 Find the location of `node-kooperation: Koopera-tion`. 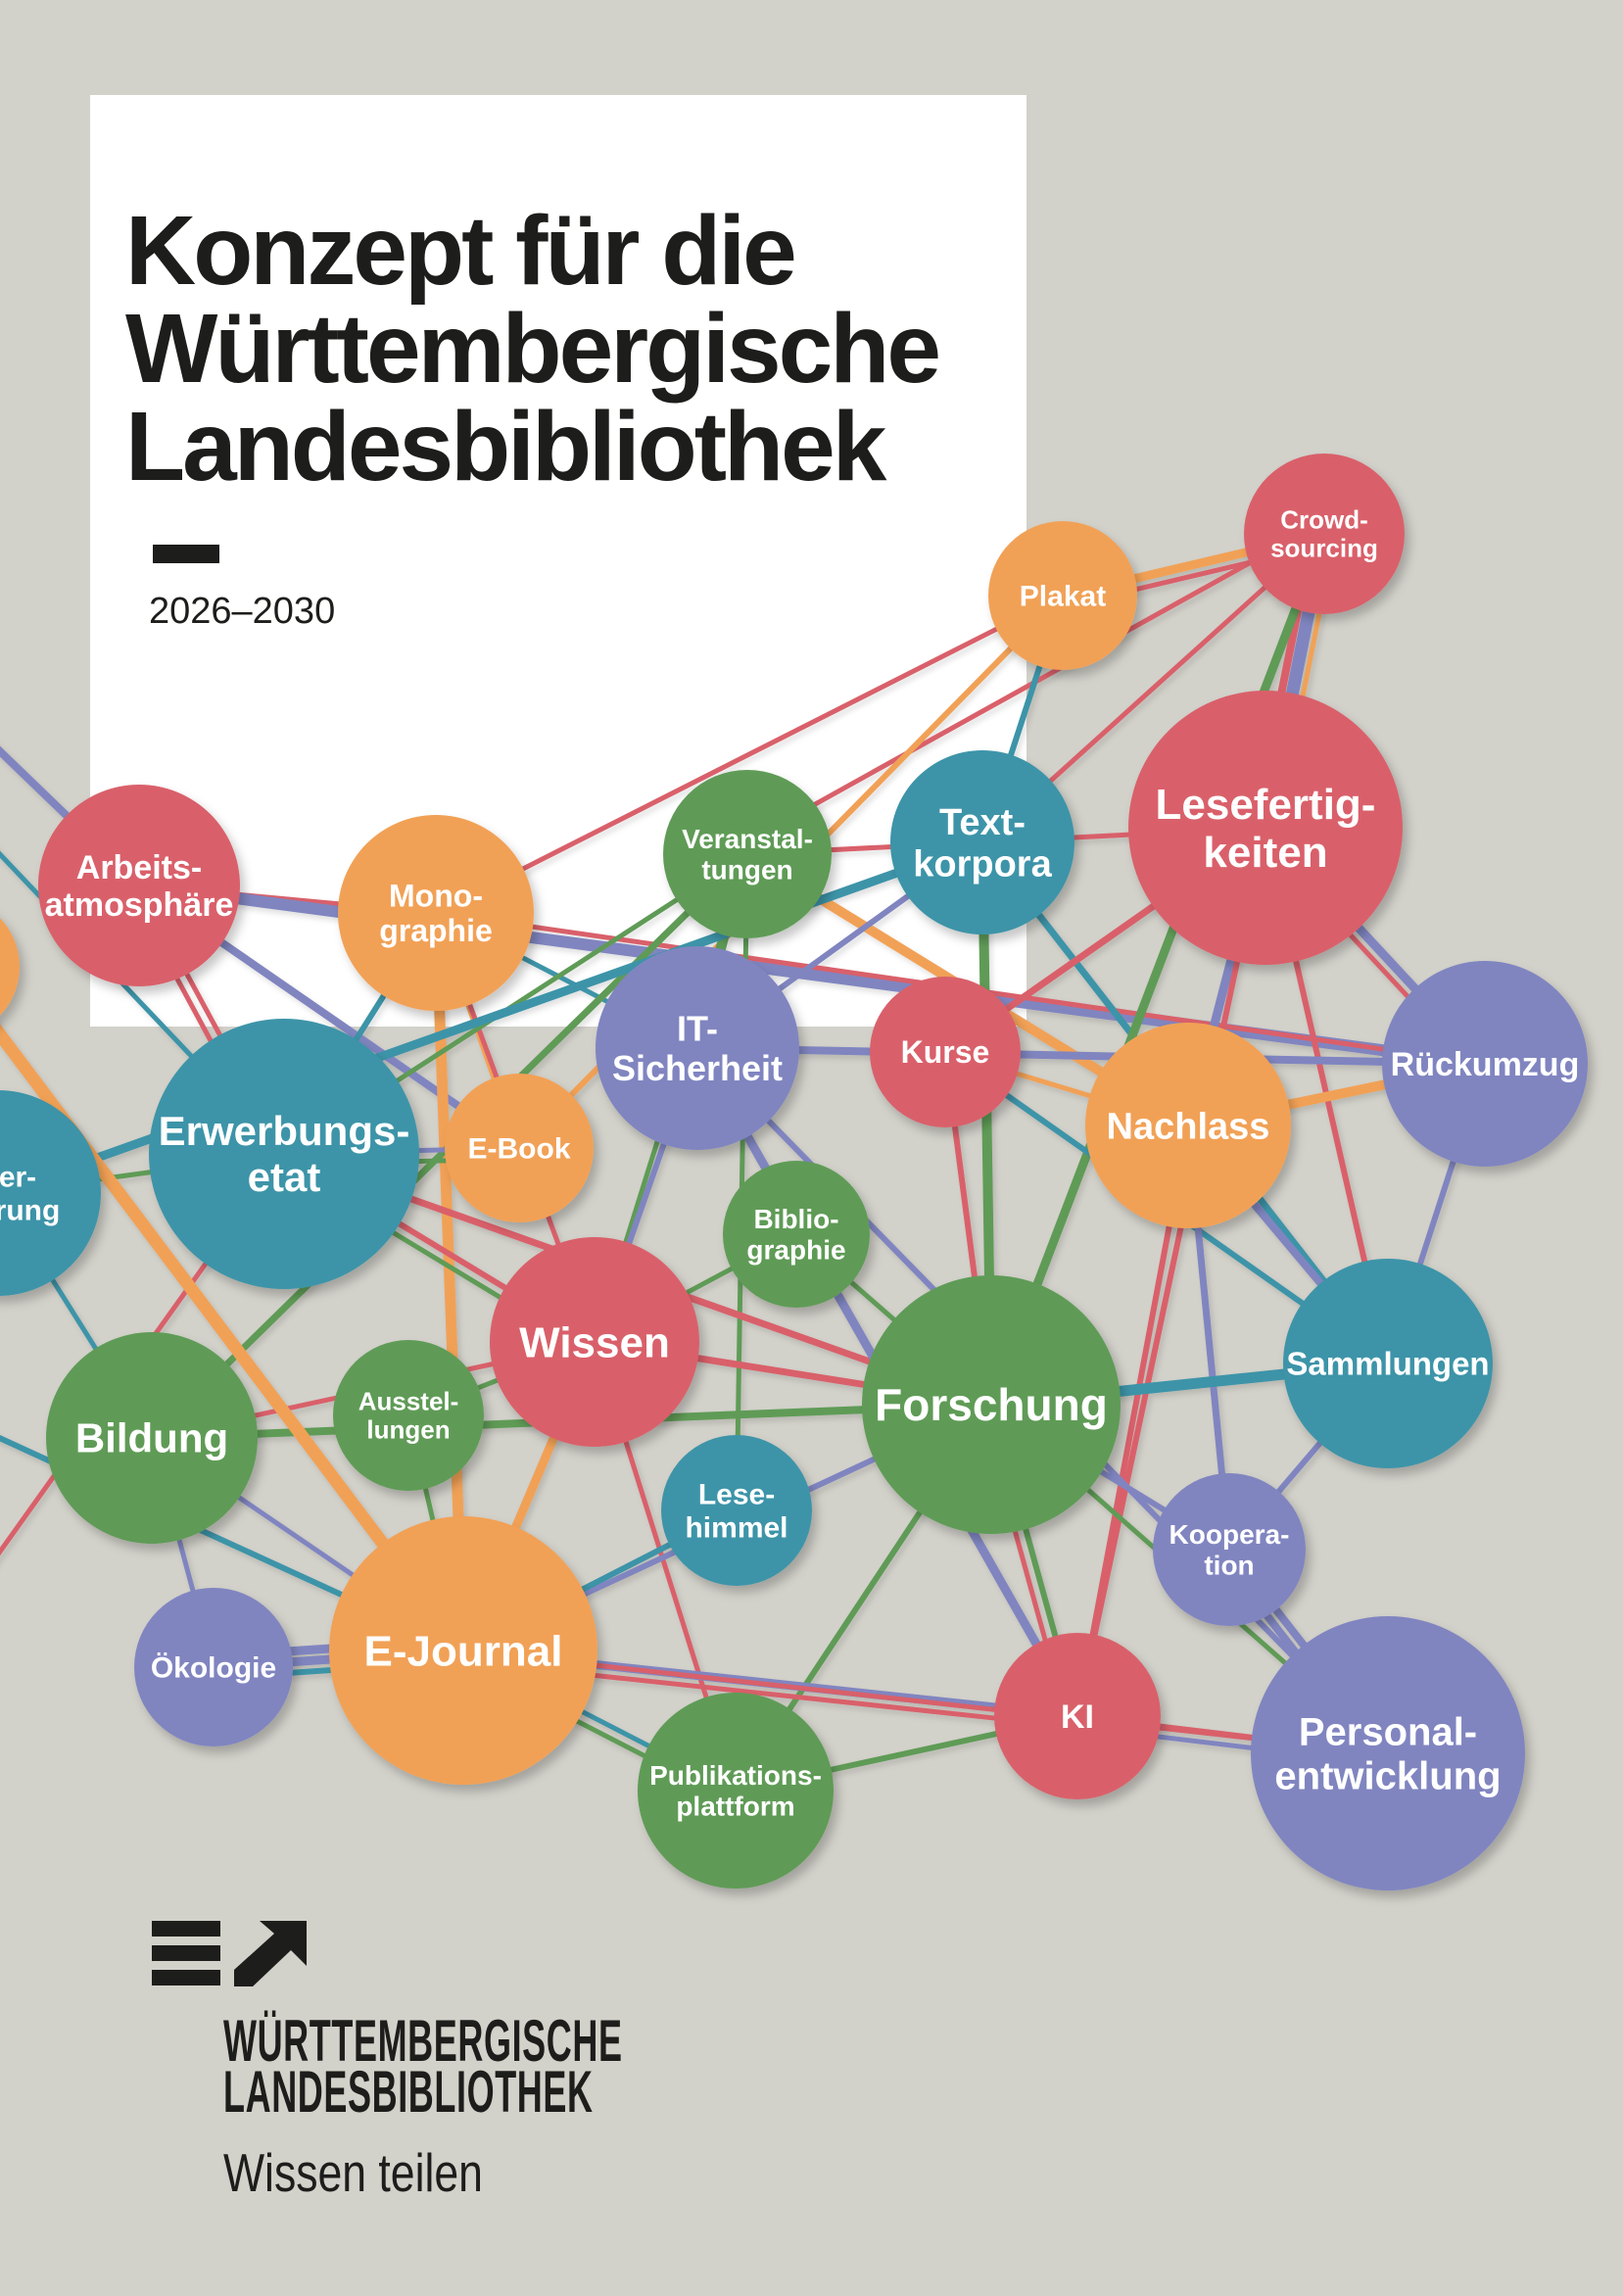

node-kooperation: Koopera-tion is located at coordinates (1229, 1549).